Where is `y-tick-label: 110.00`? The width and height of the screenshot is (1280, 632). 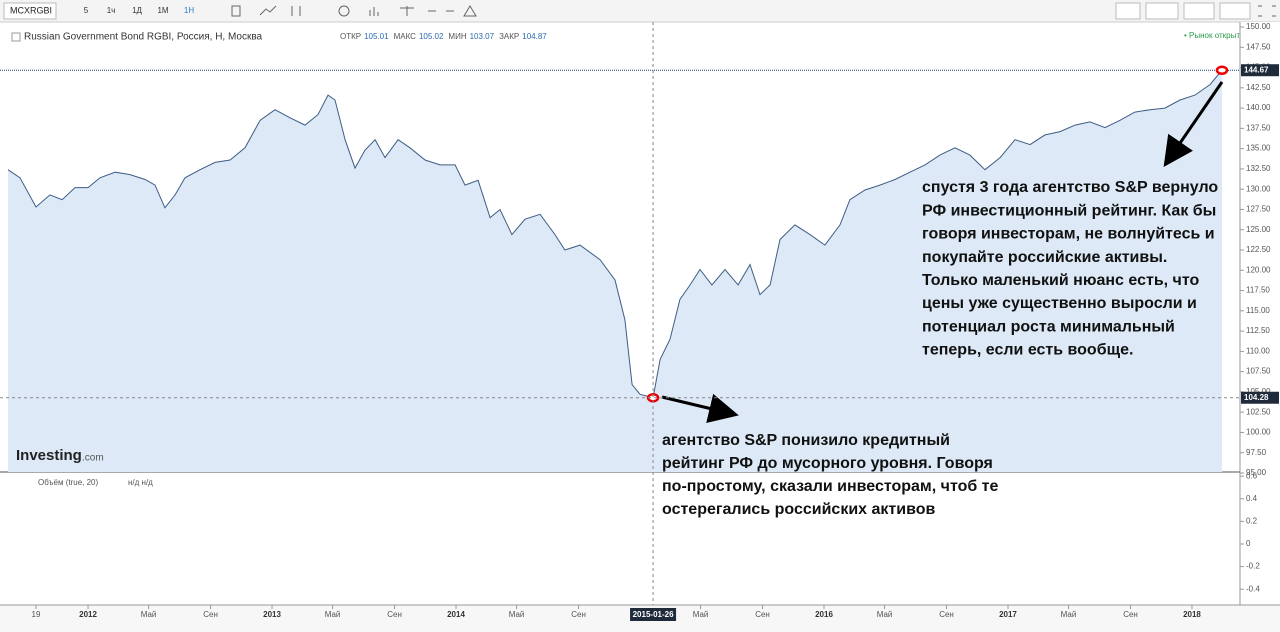 y-tick-label: 110.00 is located at coordinates (1258, 350).